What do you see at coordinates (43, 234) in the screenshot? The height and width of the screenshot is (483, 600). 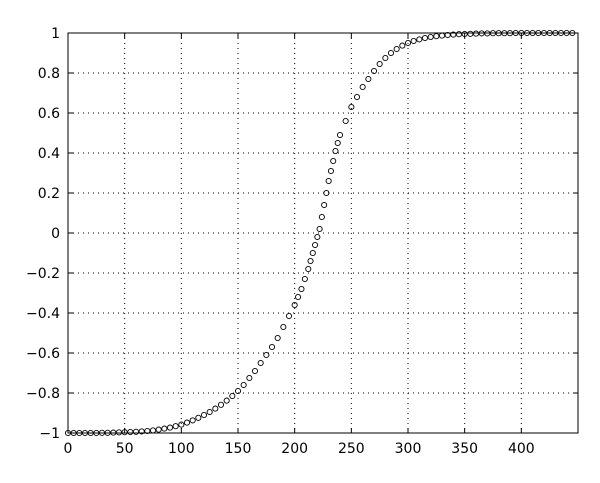 I see `y-axis-tick-labels: 1 0.8 0.6 0.4 0.2 0 −0.2 −0.4 −0.6 −0.8 −1` at bounding box center [43, 234].